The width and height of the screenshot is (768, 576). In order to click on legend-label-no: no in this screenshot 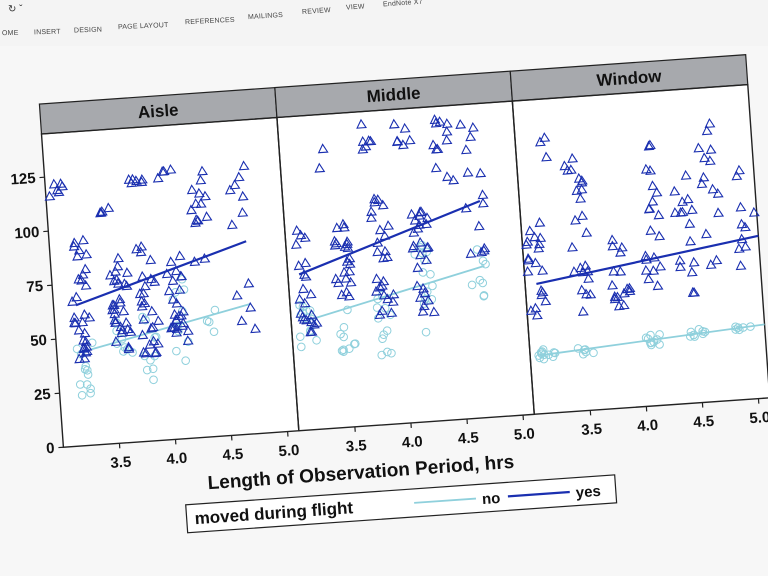, I will do `click(490, 499)`.